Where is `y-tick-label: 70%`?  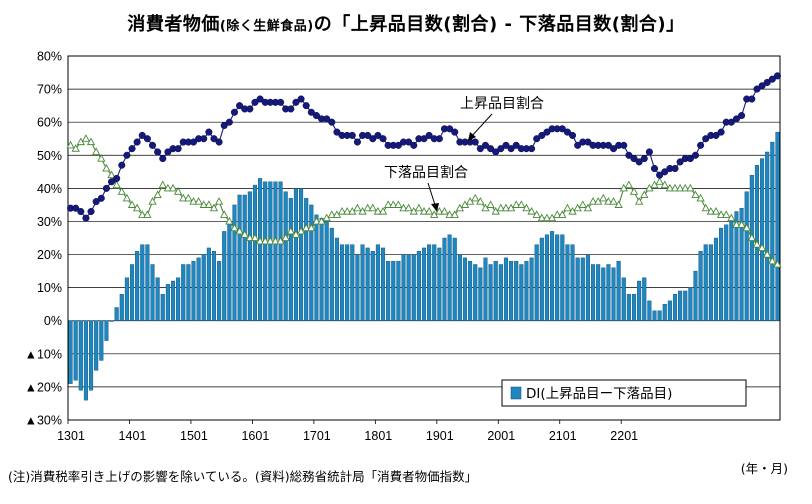 y-tick-label: 70% is located at coordinates (49, 90).